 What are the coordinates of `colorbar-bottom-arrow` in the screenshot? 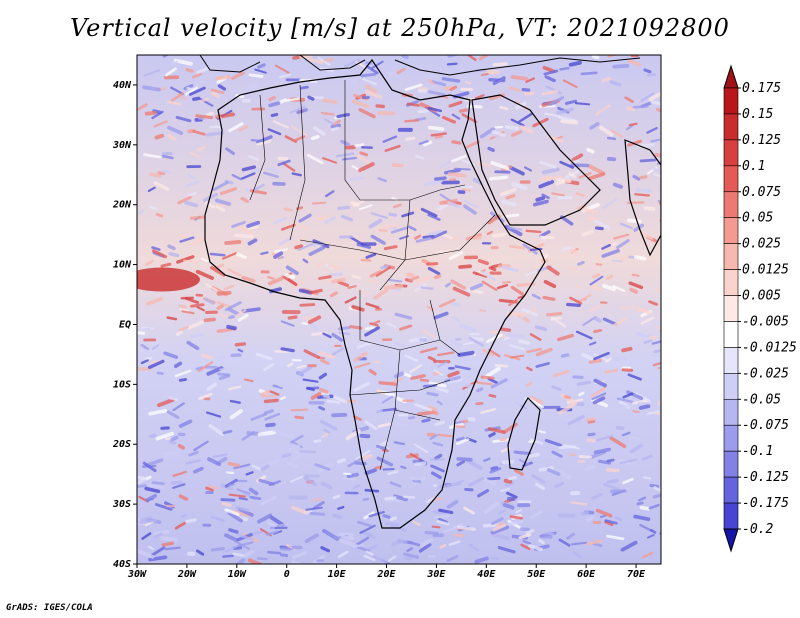 It's located at (731, 540).